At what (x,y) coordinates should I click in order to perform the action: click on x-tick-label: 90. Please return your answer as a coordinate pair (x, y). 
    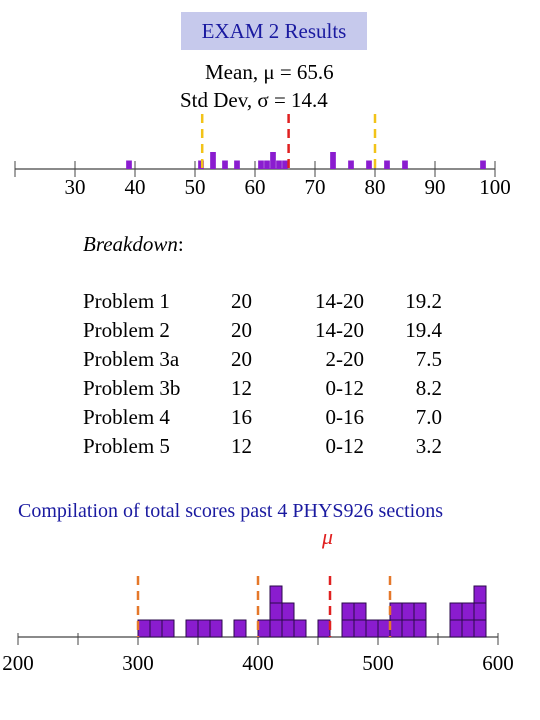
    Looking at the image, I should click on (435, 187).